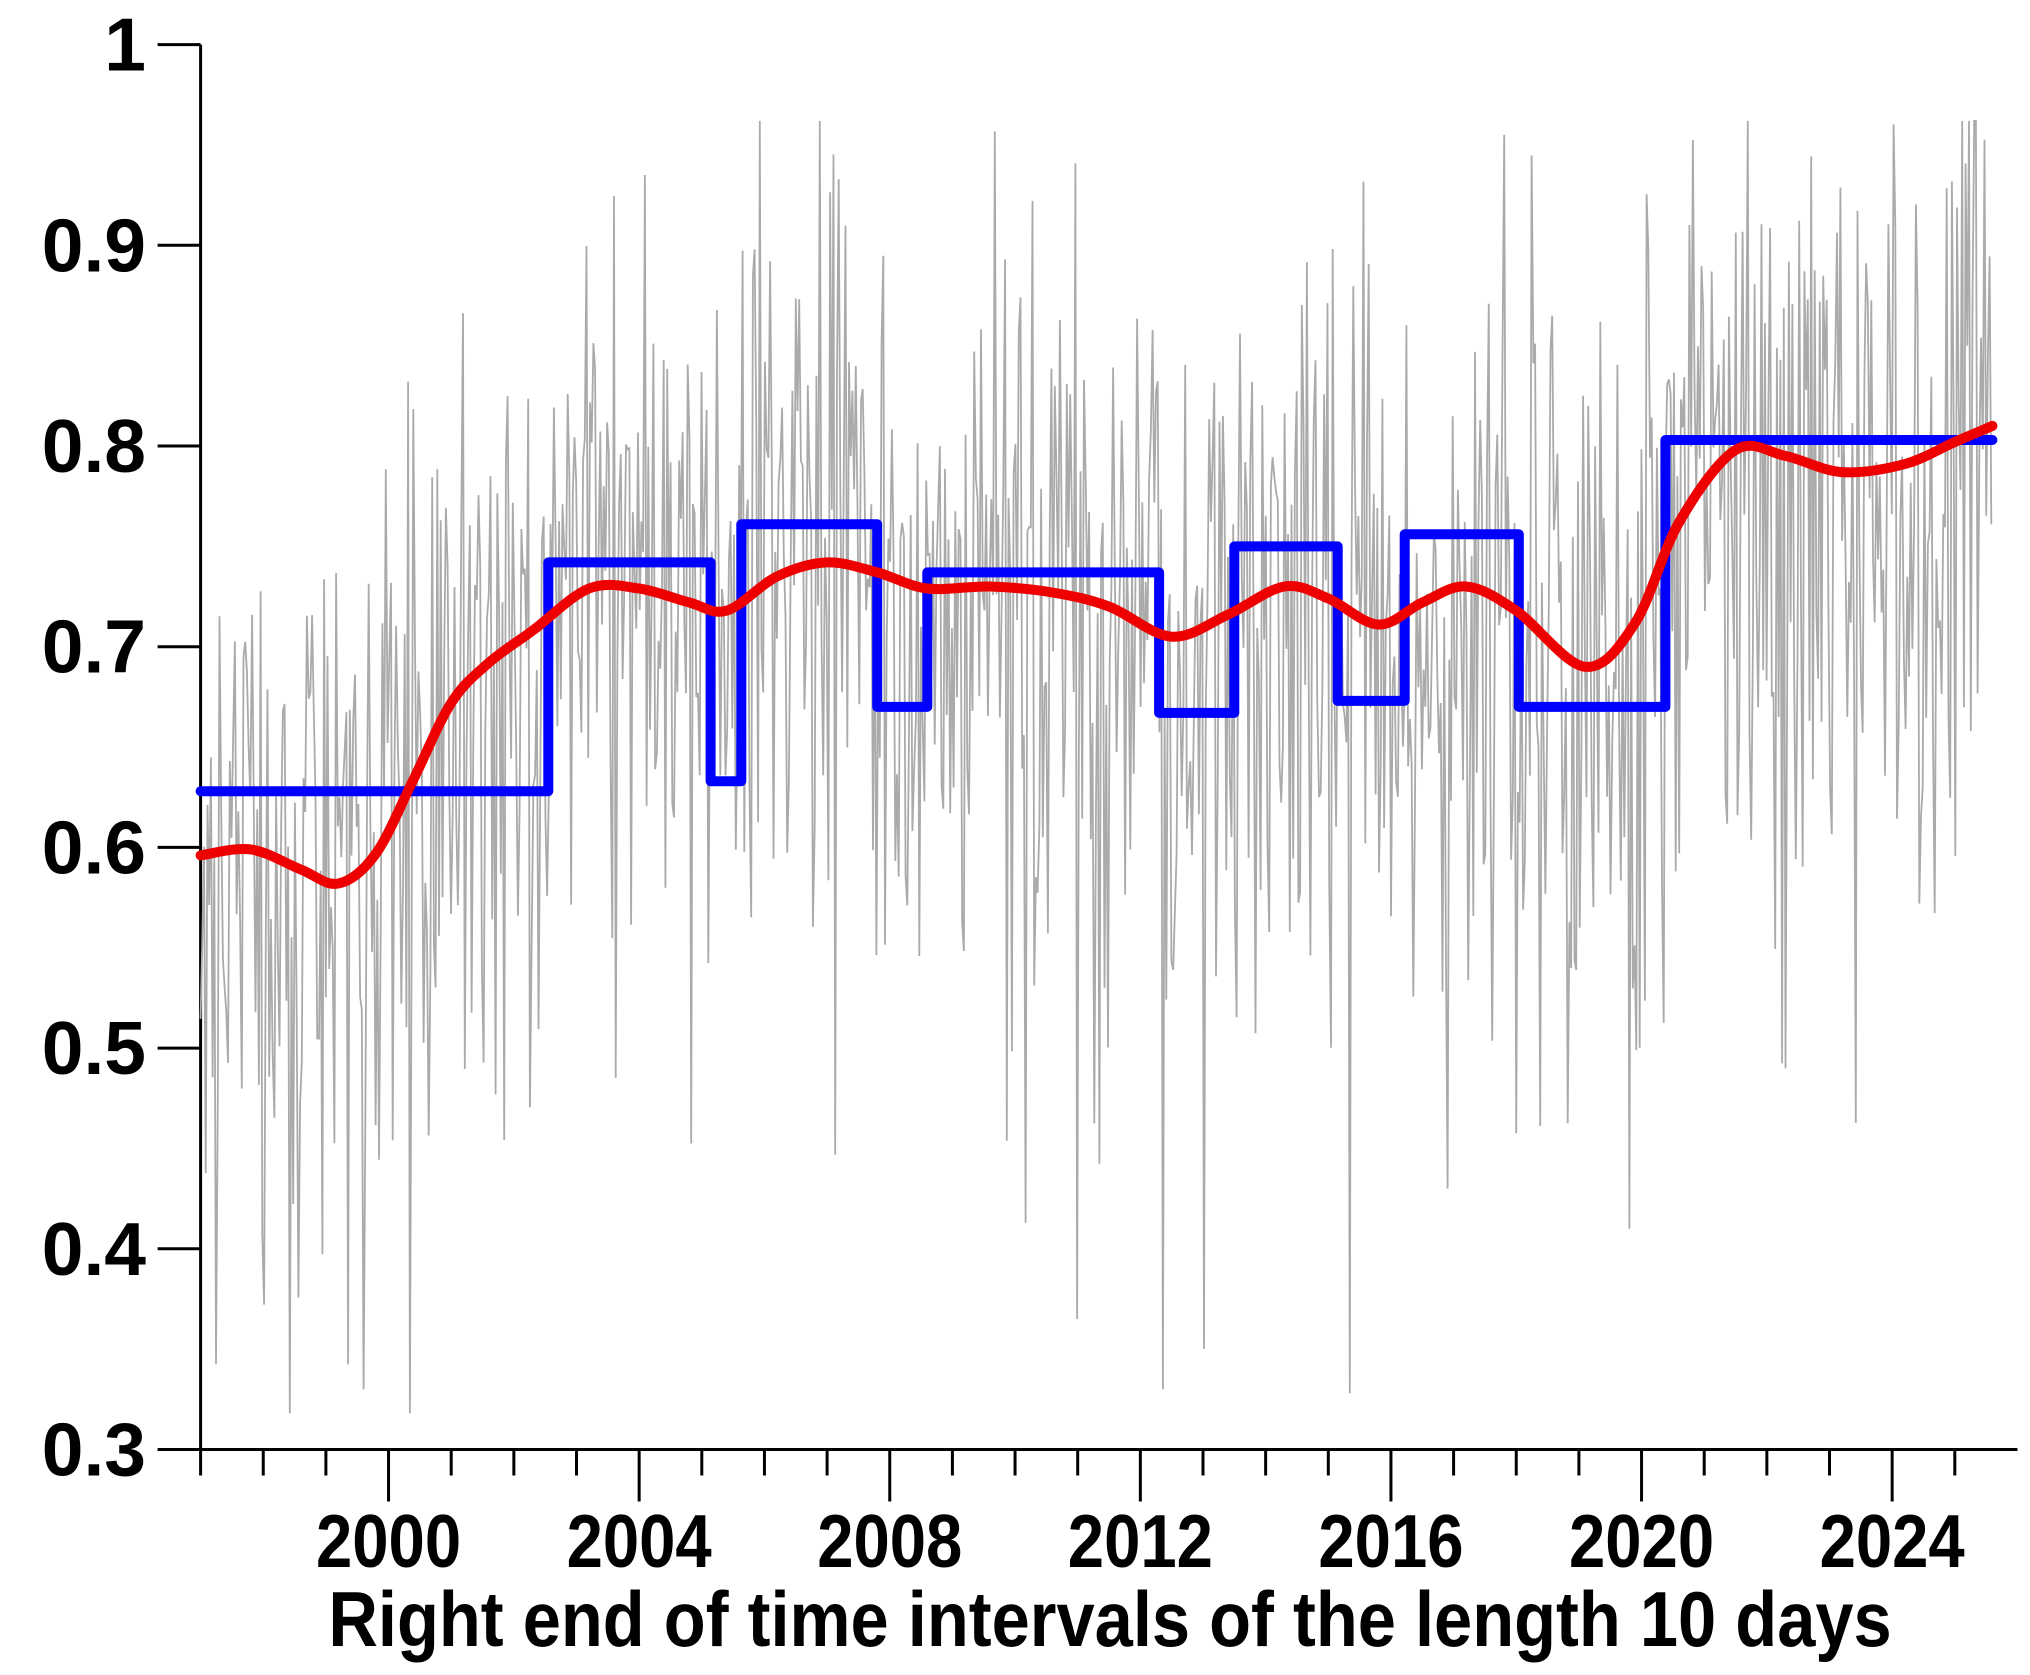  Describe the element at coordinates (639, 1541) in the screenshot. I see `x-tick-label: 2004` at that location.